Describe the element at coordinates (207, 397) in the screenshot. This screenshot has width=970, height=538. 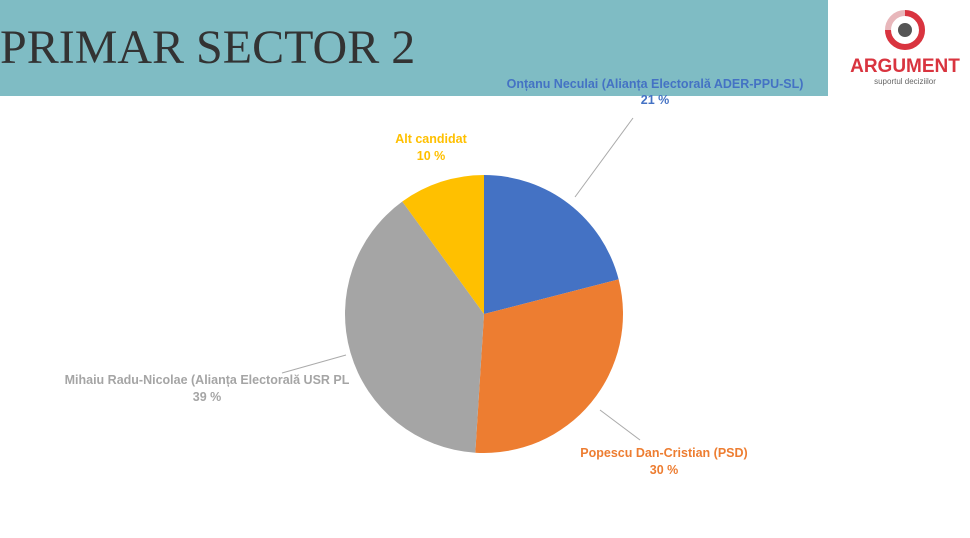
I see `value-label: 39 %` at that location.